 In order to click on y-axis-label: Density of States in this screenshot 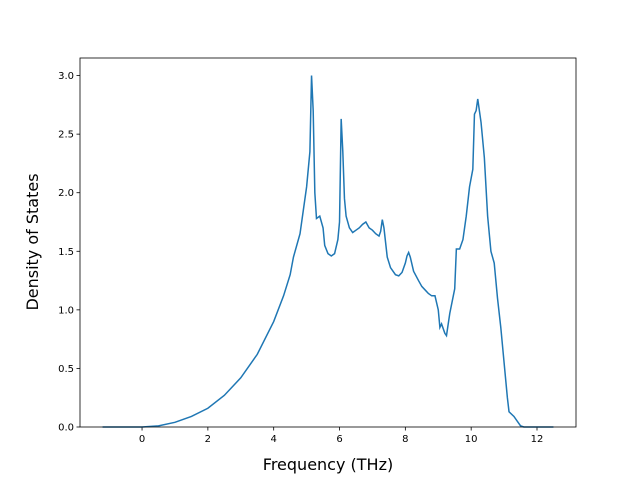, I will do `click(32, 241)`.